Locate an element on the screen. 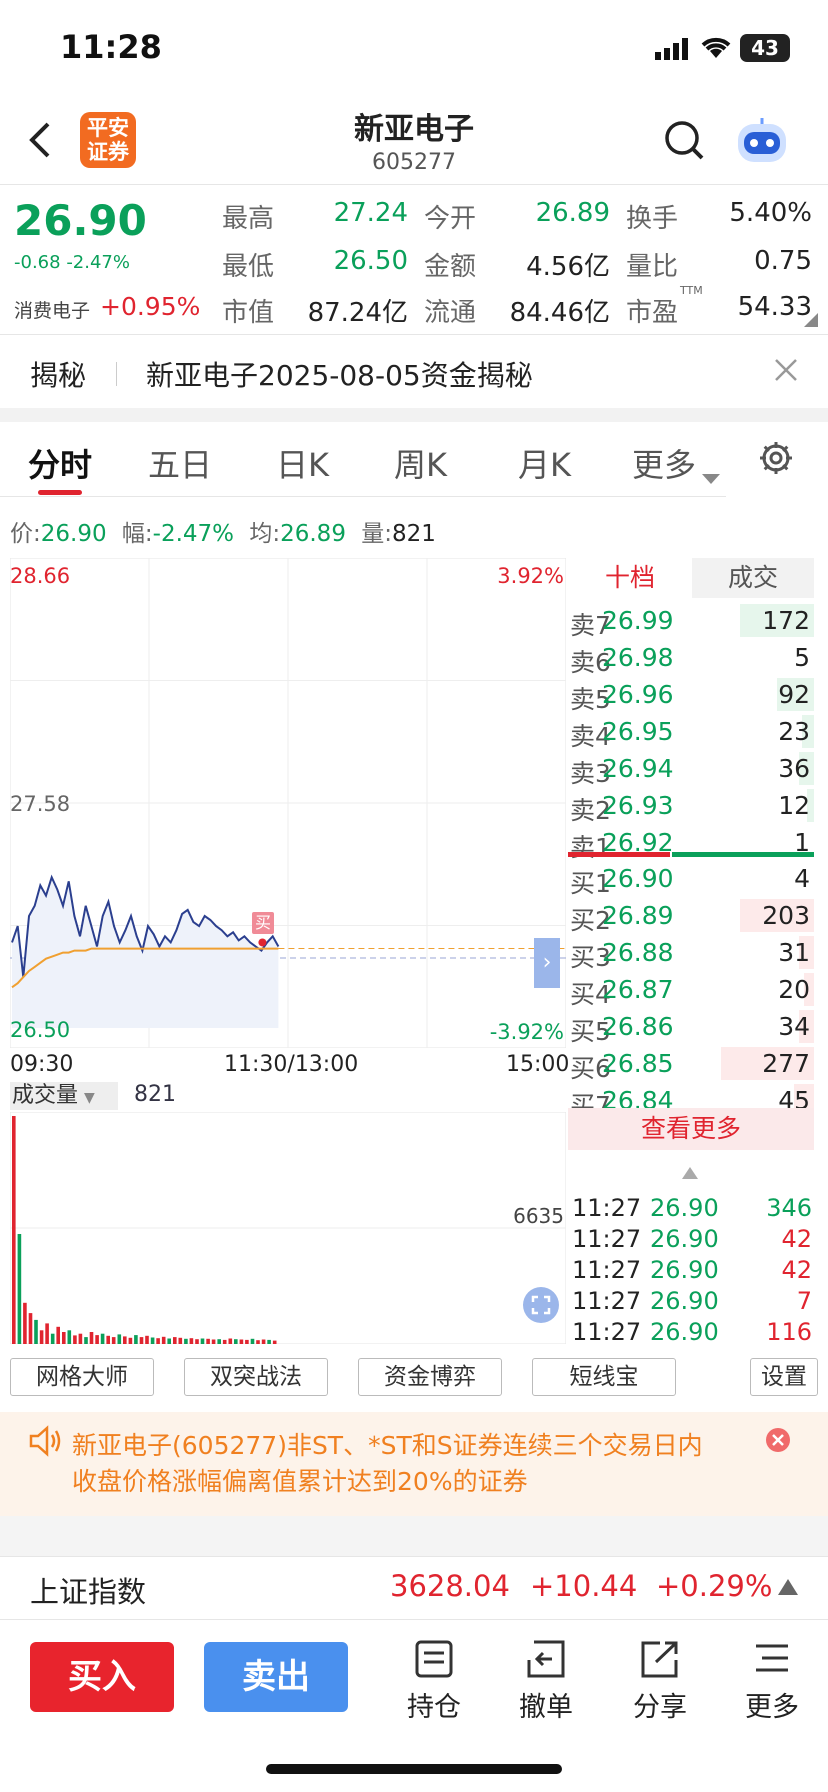 The image size is (828, 1792). ask-level-row: 卖2 26.93 12 is located at coordinates (691, 806).